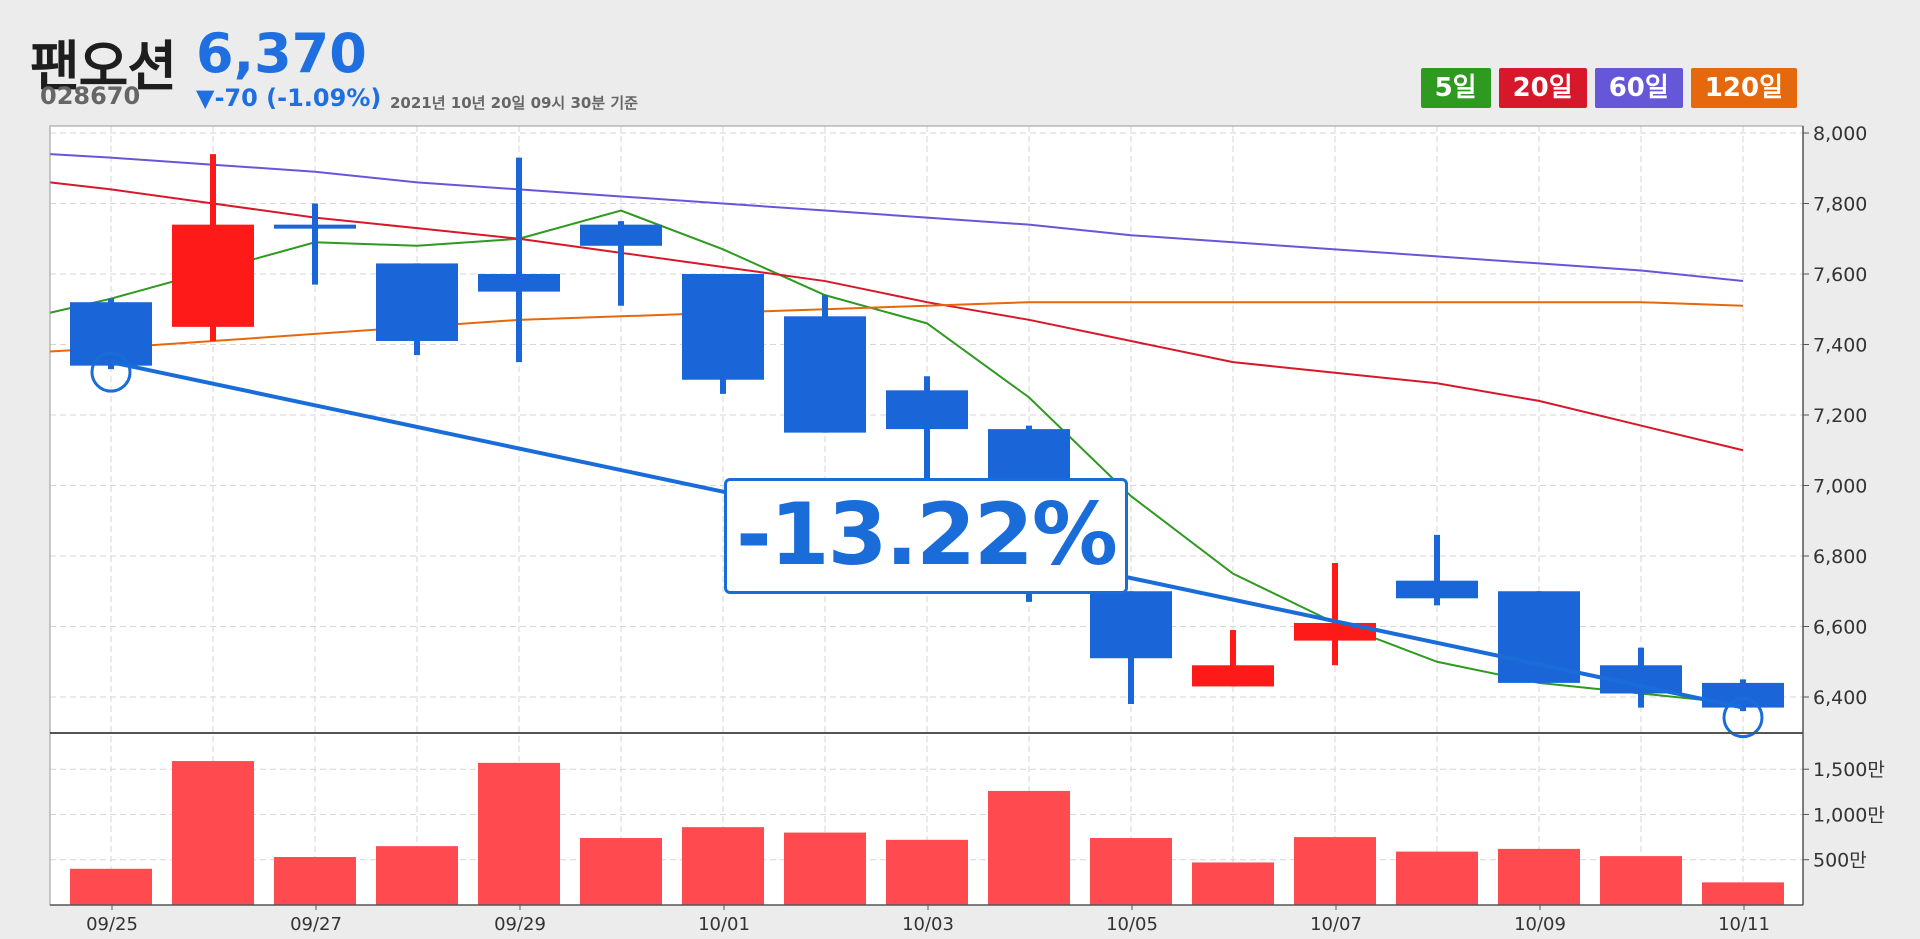 The image size is (1920, 939). I want to click on change-callout: -13.22%, so click(926, 536).